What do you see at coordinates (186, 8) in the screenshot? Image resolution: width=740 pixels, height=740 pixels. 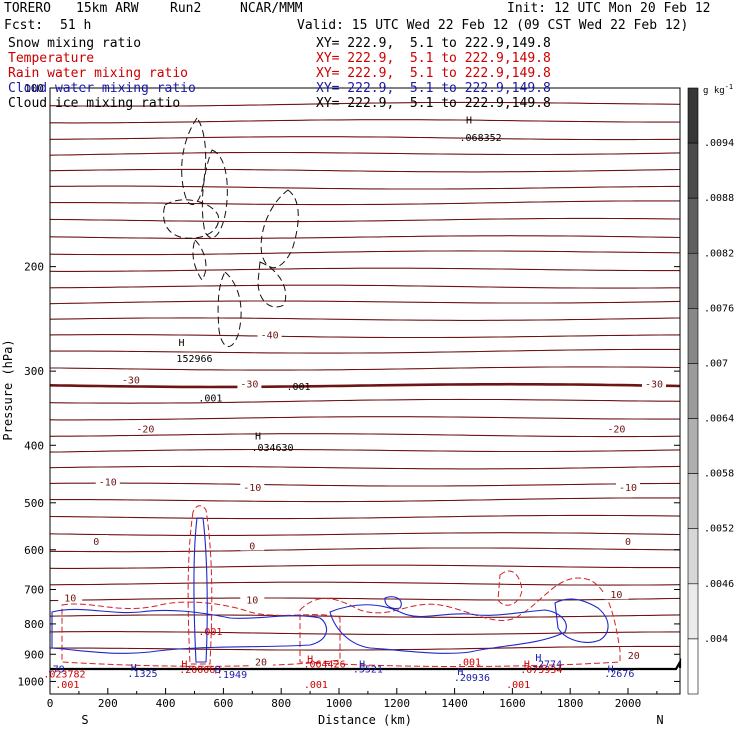 I see `run-name: Run2` at bounding box center [186, 8].